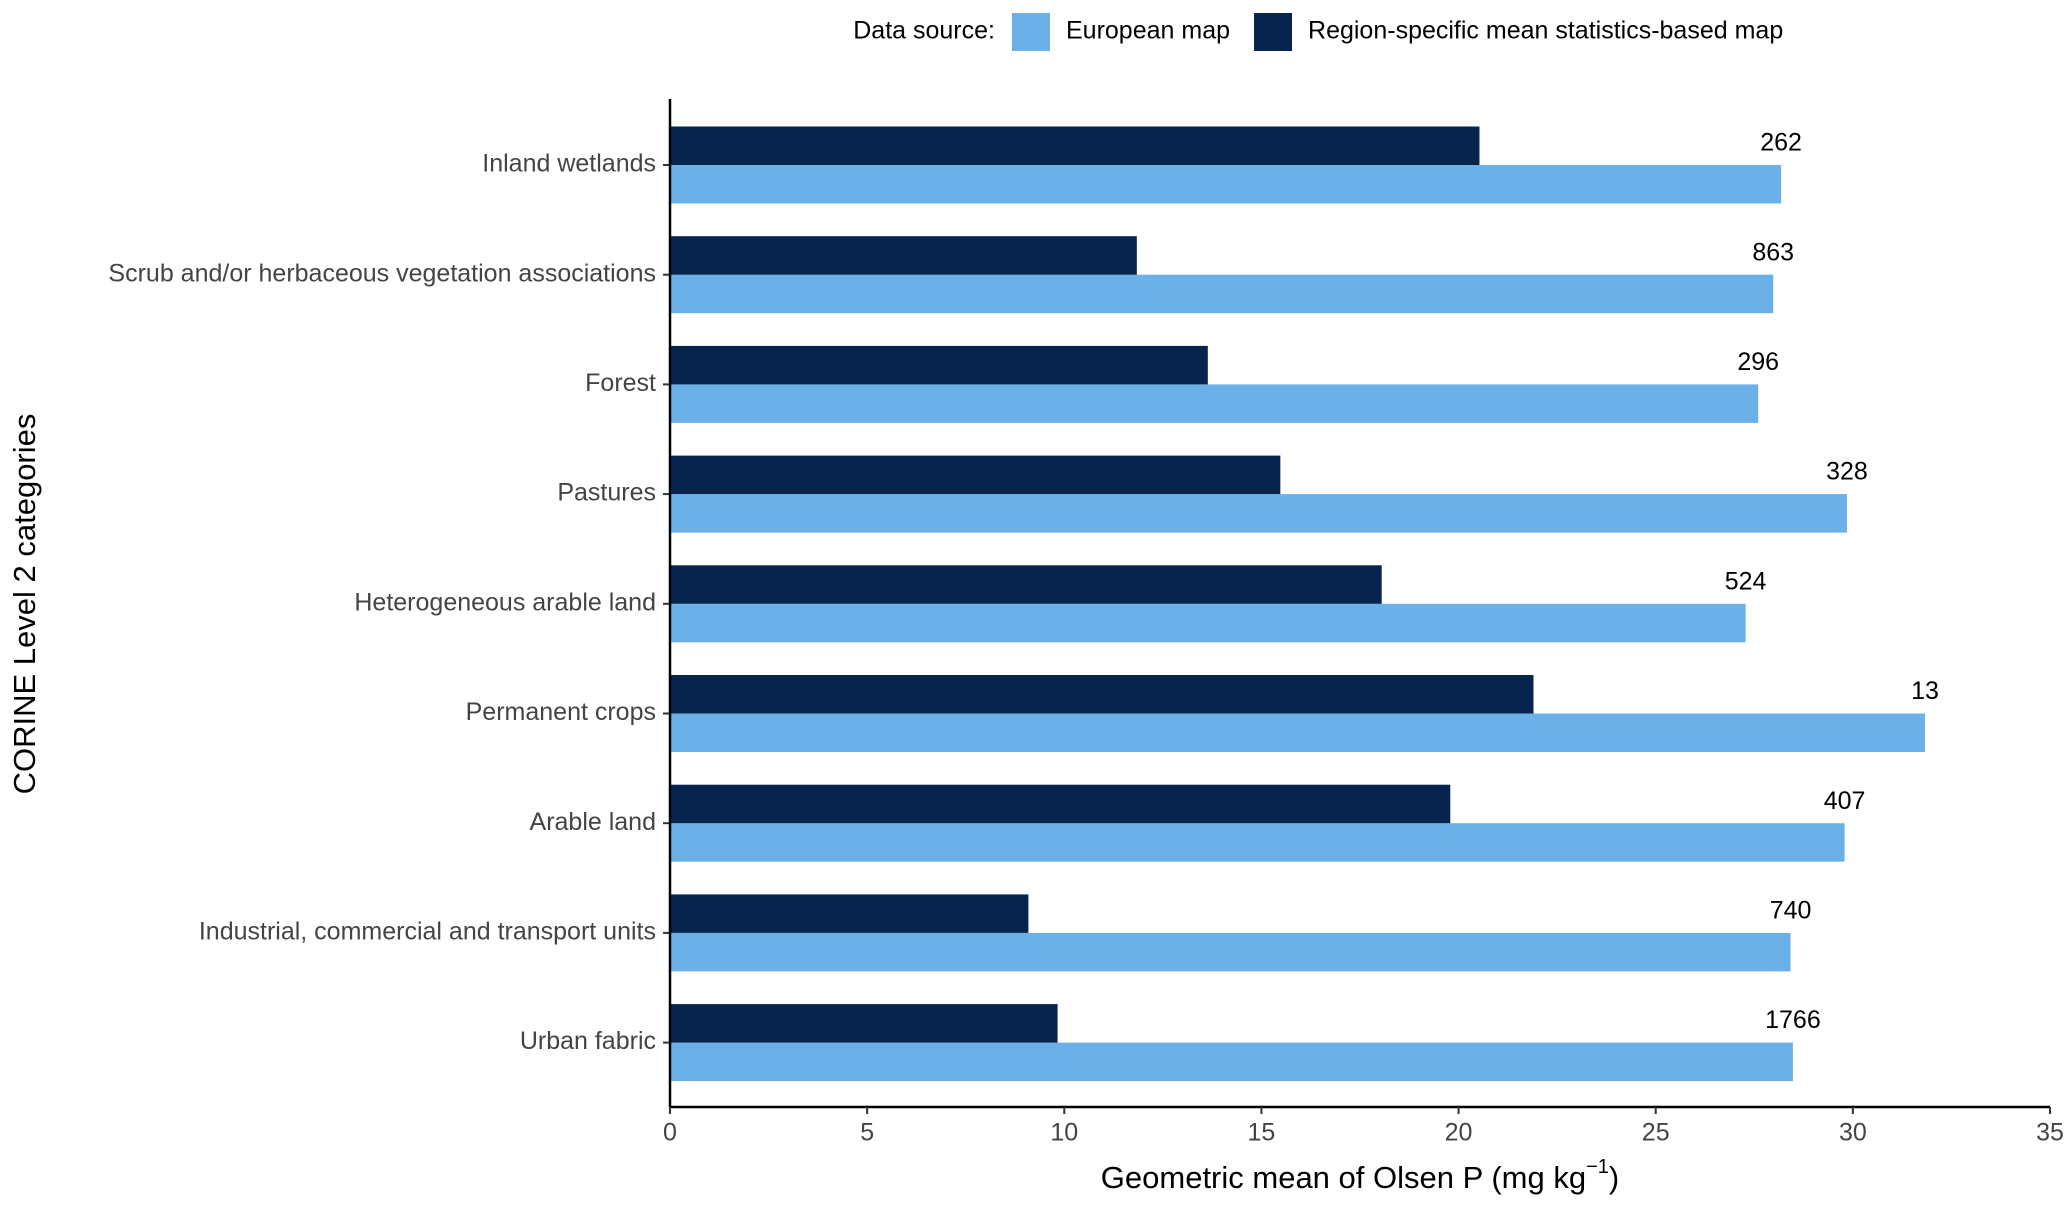 Image resolution: width=2067 pixels, height=1205 pixels. What do you see at coordinates (1781, 143) in the screenshot?
I see `bar-annotation: 262` at bounding box center [1781, 143].